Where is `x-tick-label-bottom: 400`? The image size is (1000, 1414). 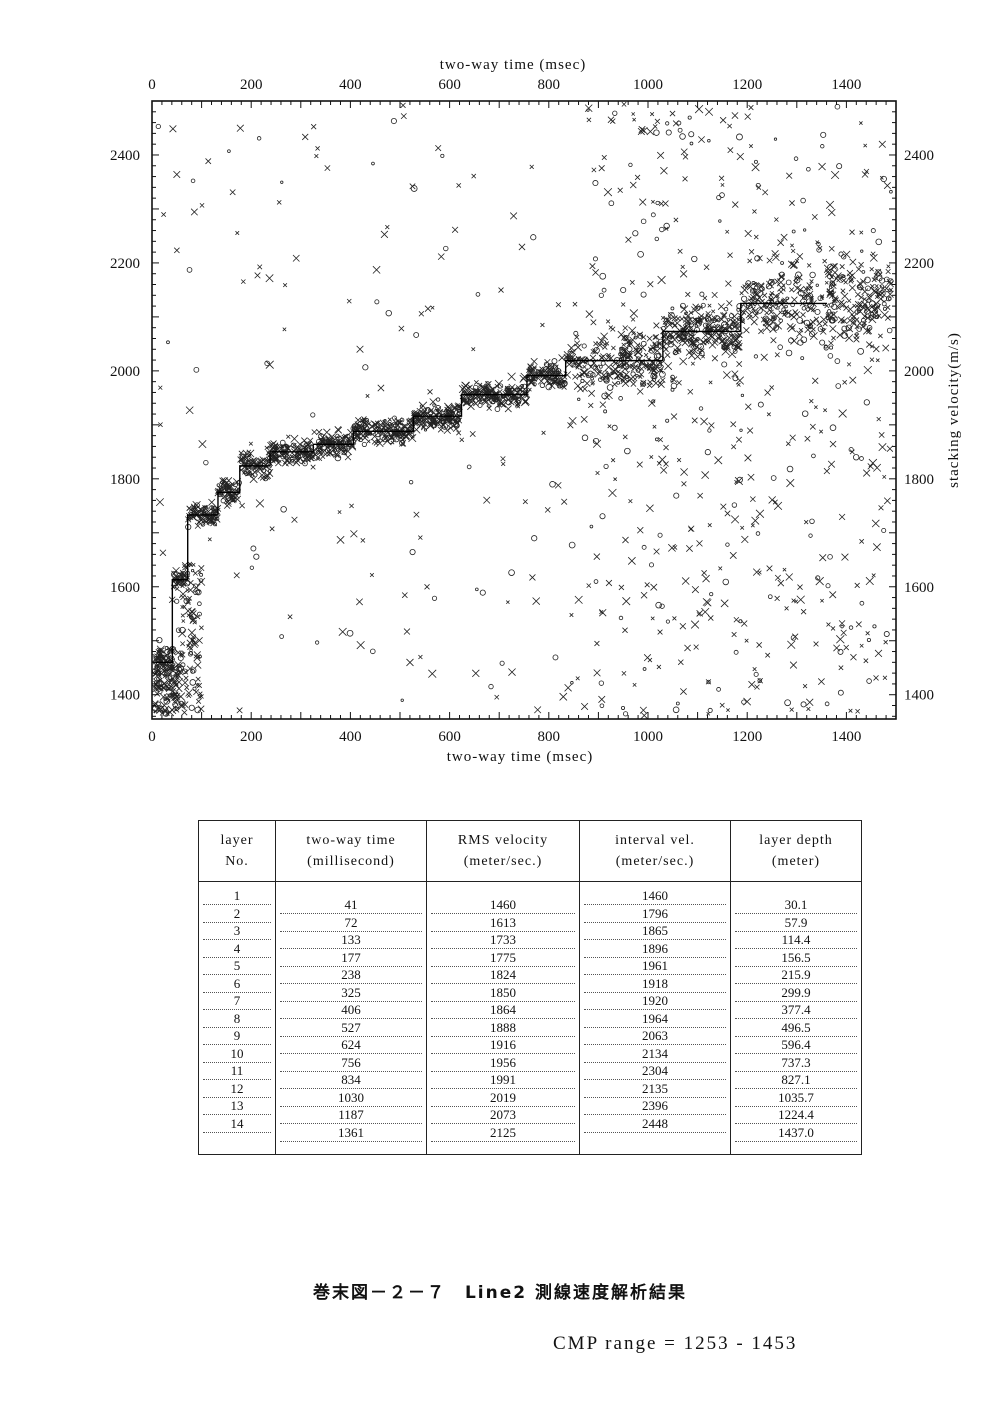
x-tick-label-bottom: 400 is located at coordinates (350, 737).